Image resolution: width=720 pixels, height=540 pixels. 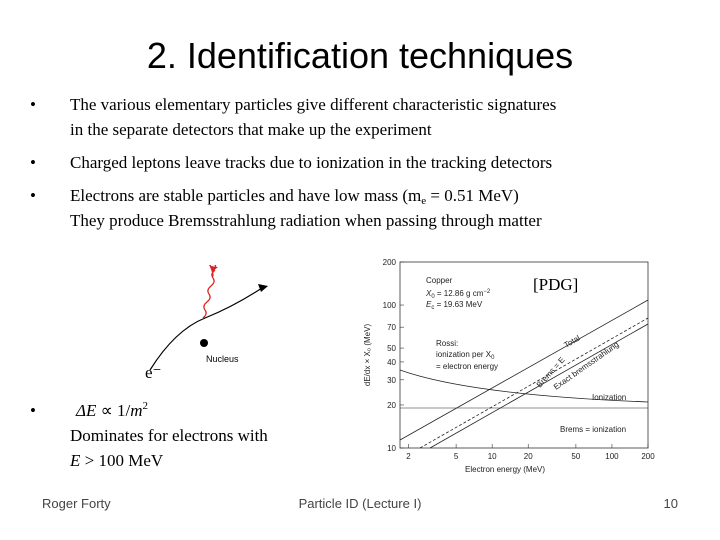 I want to click on photon-arrow, so click(x=214, y=269).